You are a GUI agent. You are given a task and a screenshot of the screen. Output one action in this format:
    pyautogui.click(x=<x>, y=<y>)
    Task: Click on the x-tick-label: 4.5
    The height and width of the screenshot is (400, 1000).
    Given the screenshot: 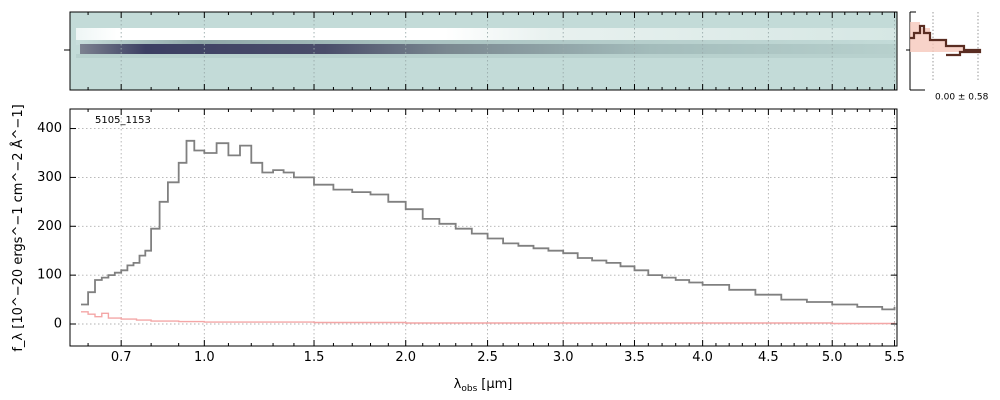 What is the action you would take?
    pyautogui.click(x=768, y=357)
    